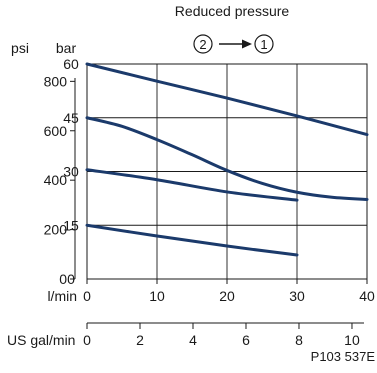 The image size is (377, 373). What do you see at coordinates (62, 296) in the screenshot?
I see `x-axis-label: l/min` at bounding box center [62, 296].